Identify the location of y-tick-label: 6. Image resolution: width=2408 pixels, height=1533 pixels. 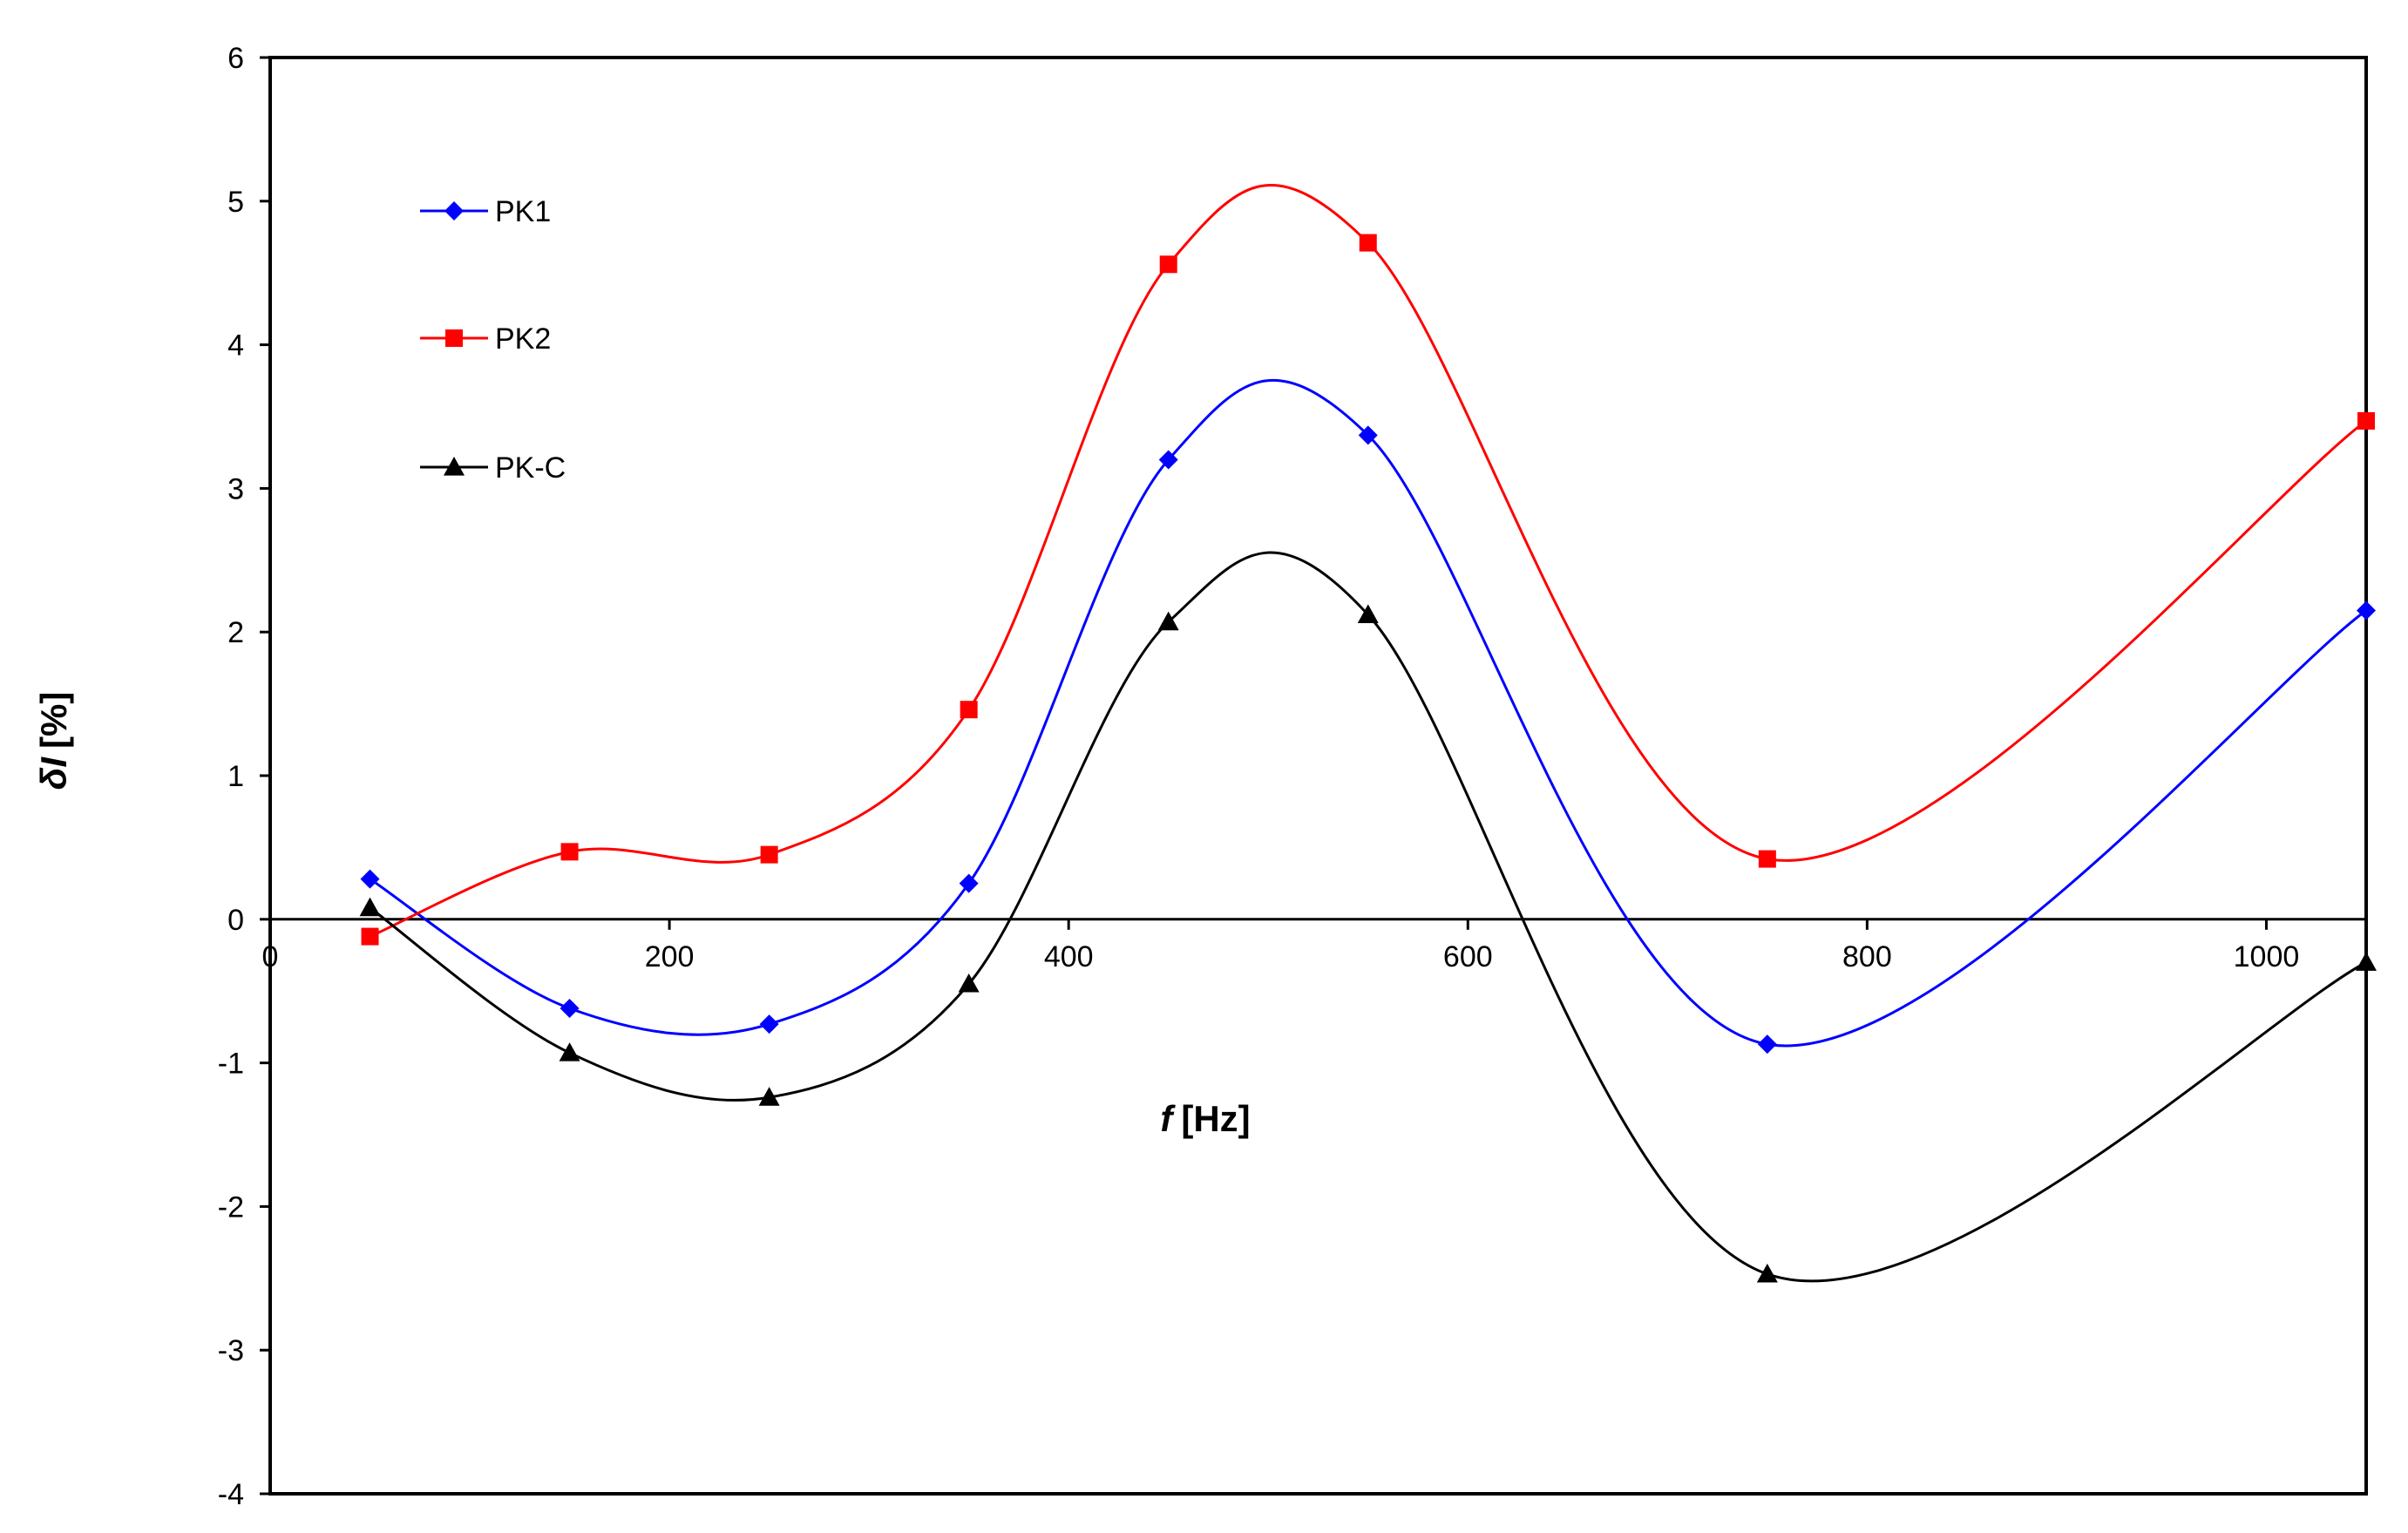
(236, 59).